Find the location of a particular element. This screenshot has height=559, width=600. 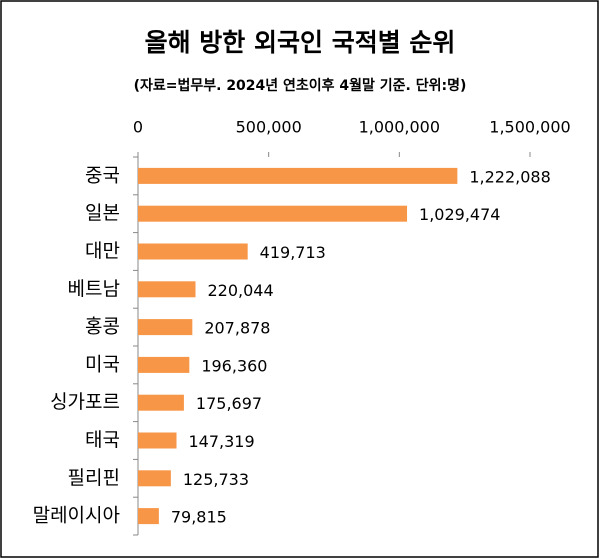

x-tick-label: 500,000 is located at coordinates (269, 127).